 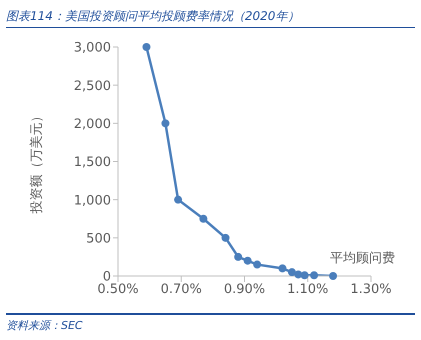 What do you see at coordinates (371, 290) in the screenshot?
I see `x-tick-label: 1.30%` at bounding box center [371, 290].